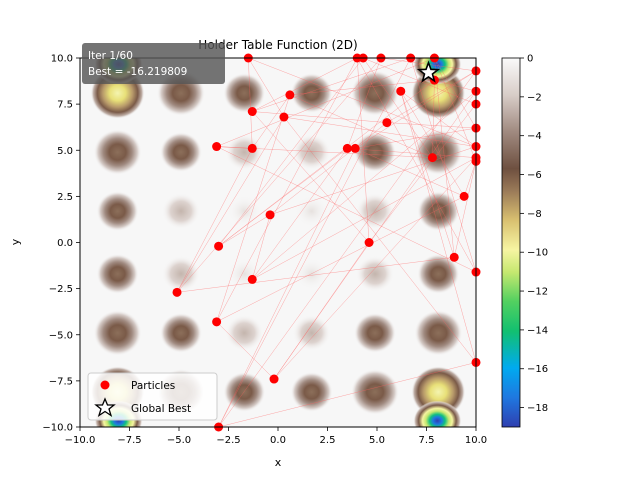 The height and width of the screenshot is (480, 640). What do you see at coordinates (534, 175) in the screenshot?
I see `colorbar-tick-label: −6` at bounding box center [534, 175].